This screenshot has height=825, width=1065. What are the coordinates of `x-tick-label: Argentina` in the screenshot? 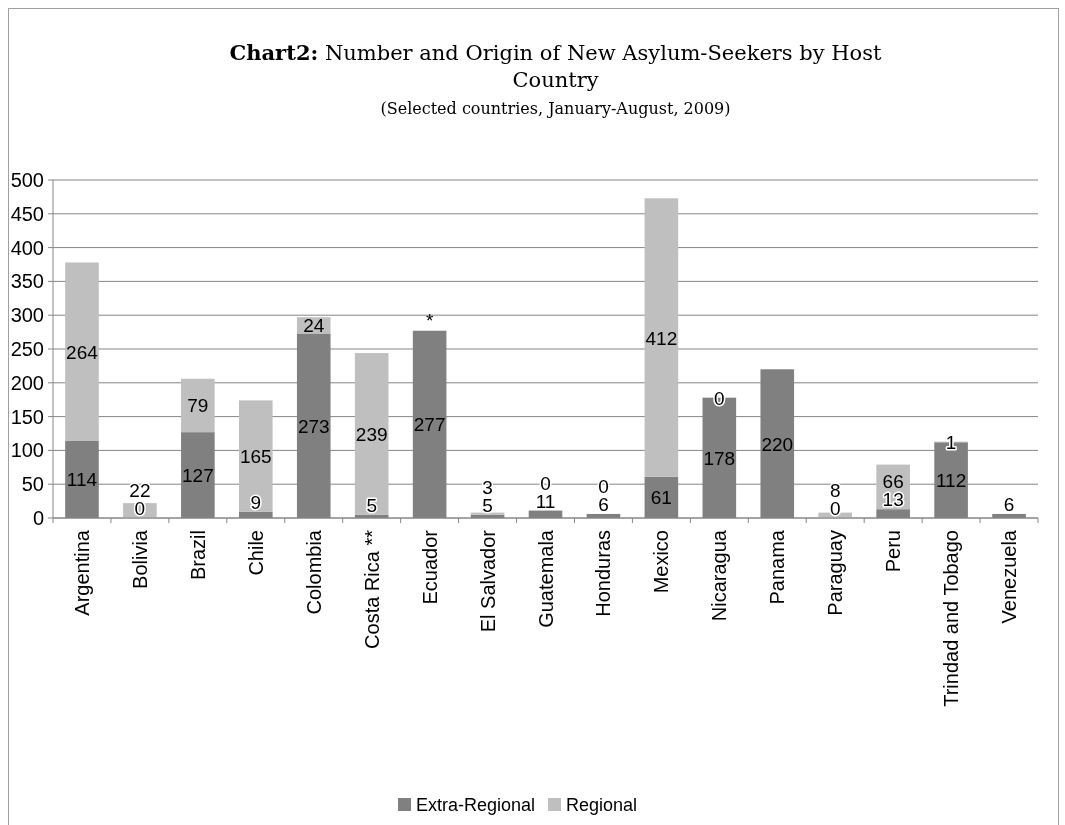 It's located at (81, 572).